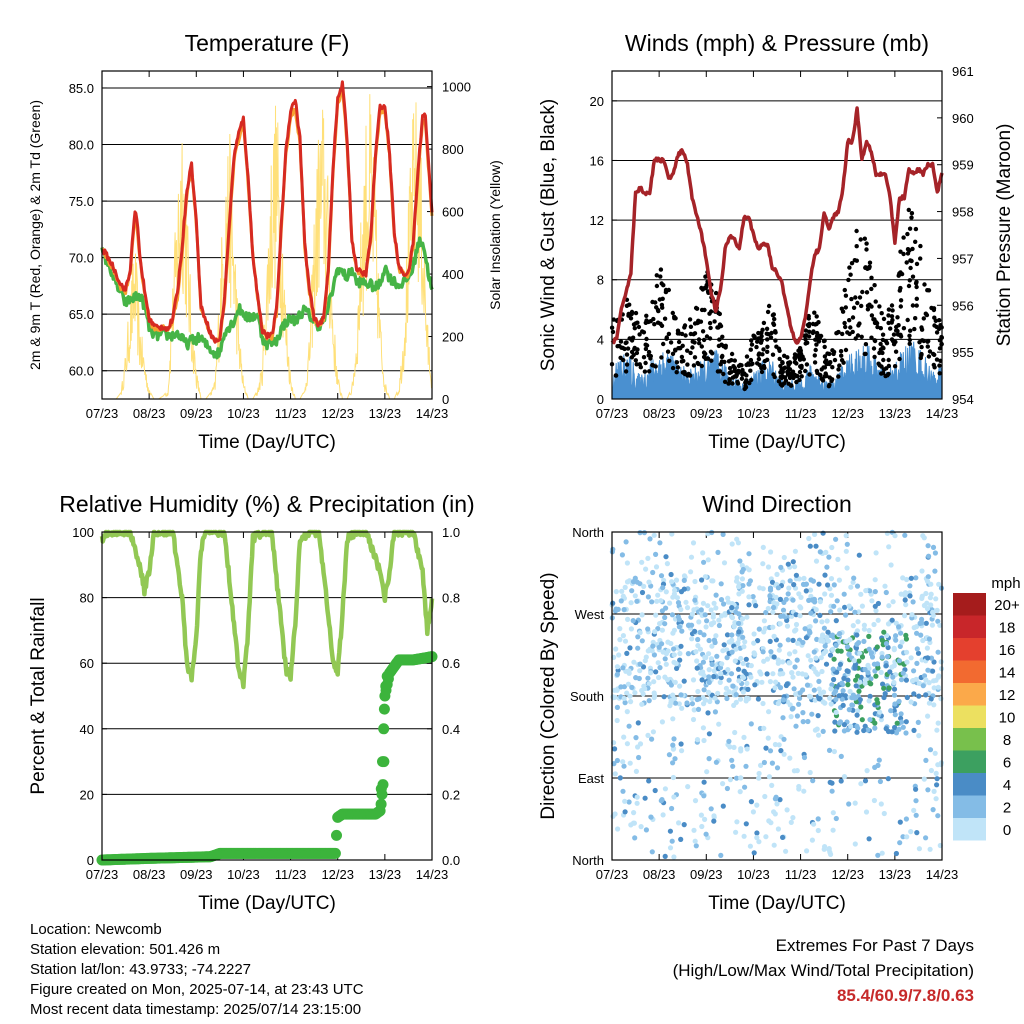 The width and height of the screenshot is (1024, 1024). I want to click on humidity-ylabel: Percent & Total Rainfall, so click(38, 695).